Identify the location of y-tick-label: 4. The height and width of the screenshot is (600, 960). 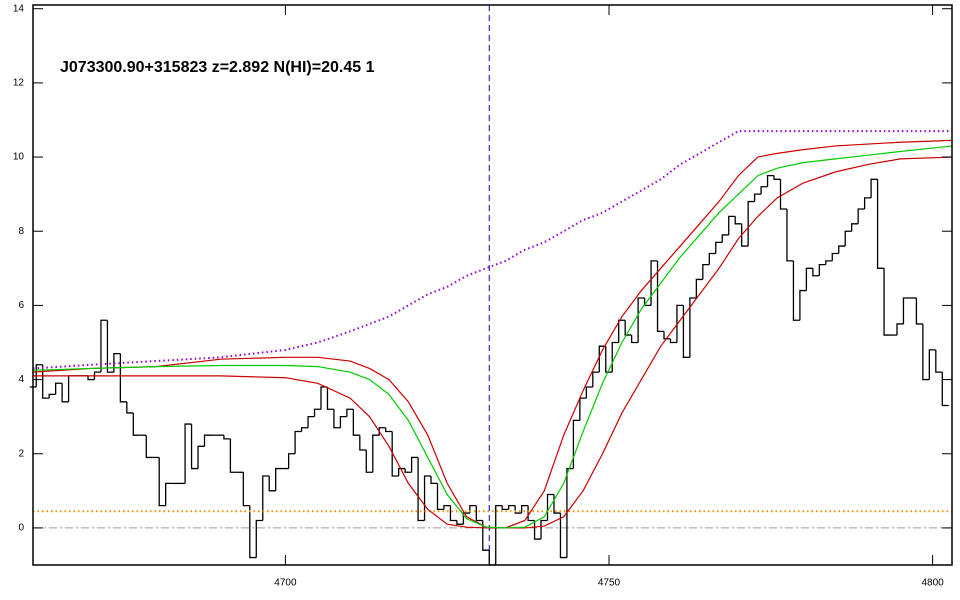
(21, 379).